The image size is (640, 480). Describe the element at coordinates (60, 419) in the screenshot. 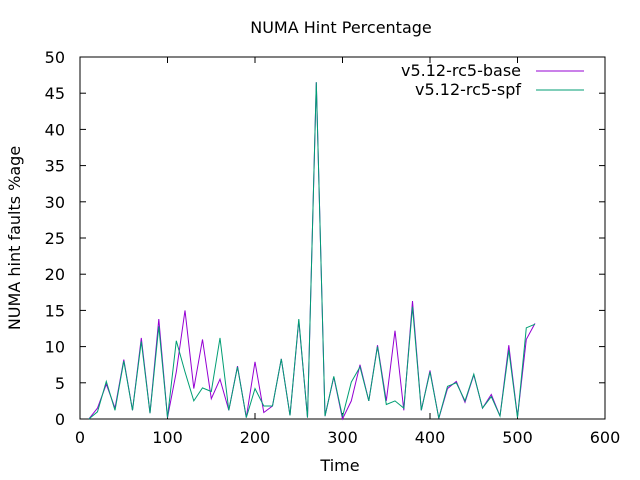

I see `y-tick-label: 0` at that location.